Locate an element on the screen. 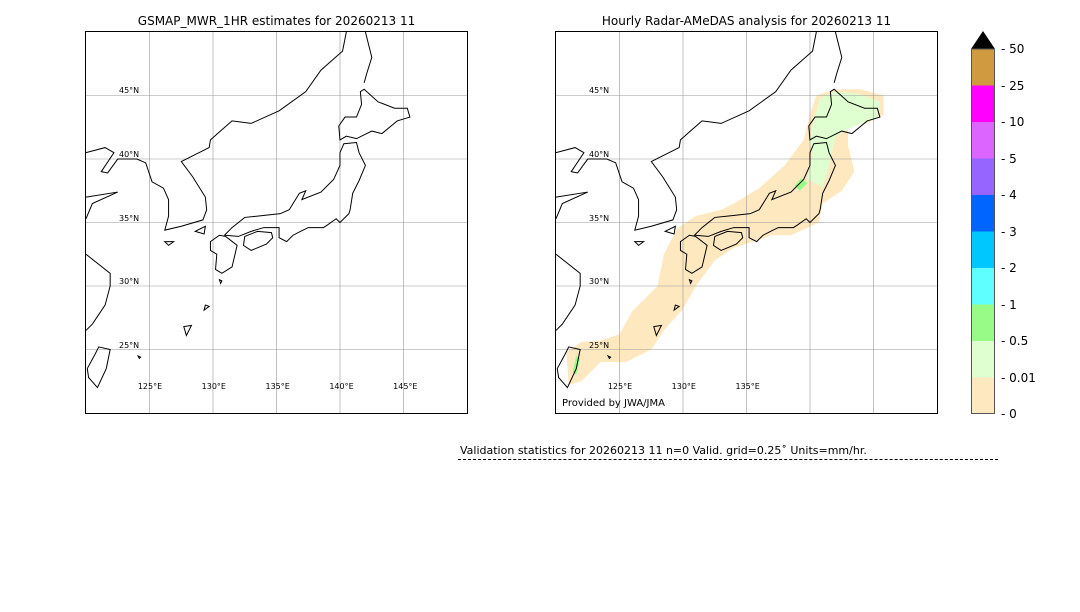  colorbar-label: - 25 is located at coordinates (1013, 85).